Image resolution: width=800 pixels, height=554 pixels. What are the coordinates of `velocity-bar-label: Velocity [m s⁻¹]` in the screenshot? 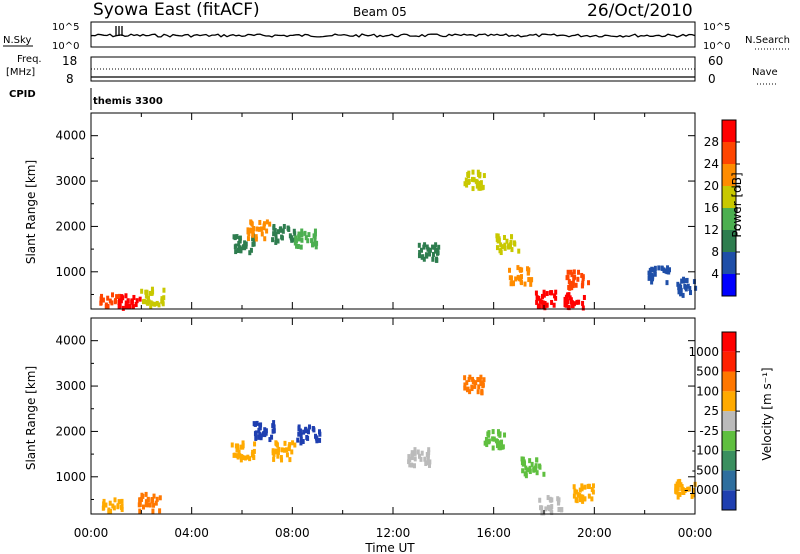 It's located at (767, 413).